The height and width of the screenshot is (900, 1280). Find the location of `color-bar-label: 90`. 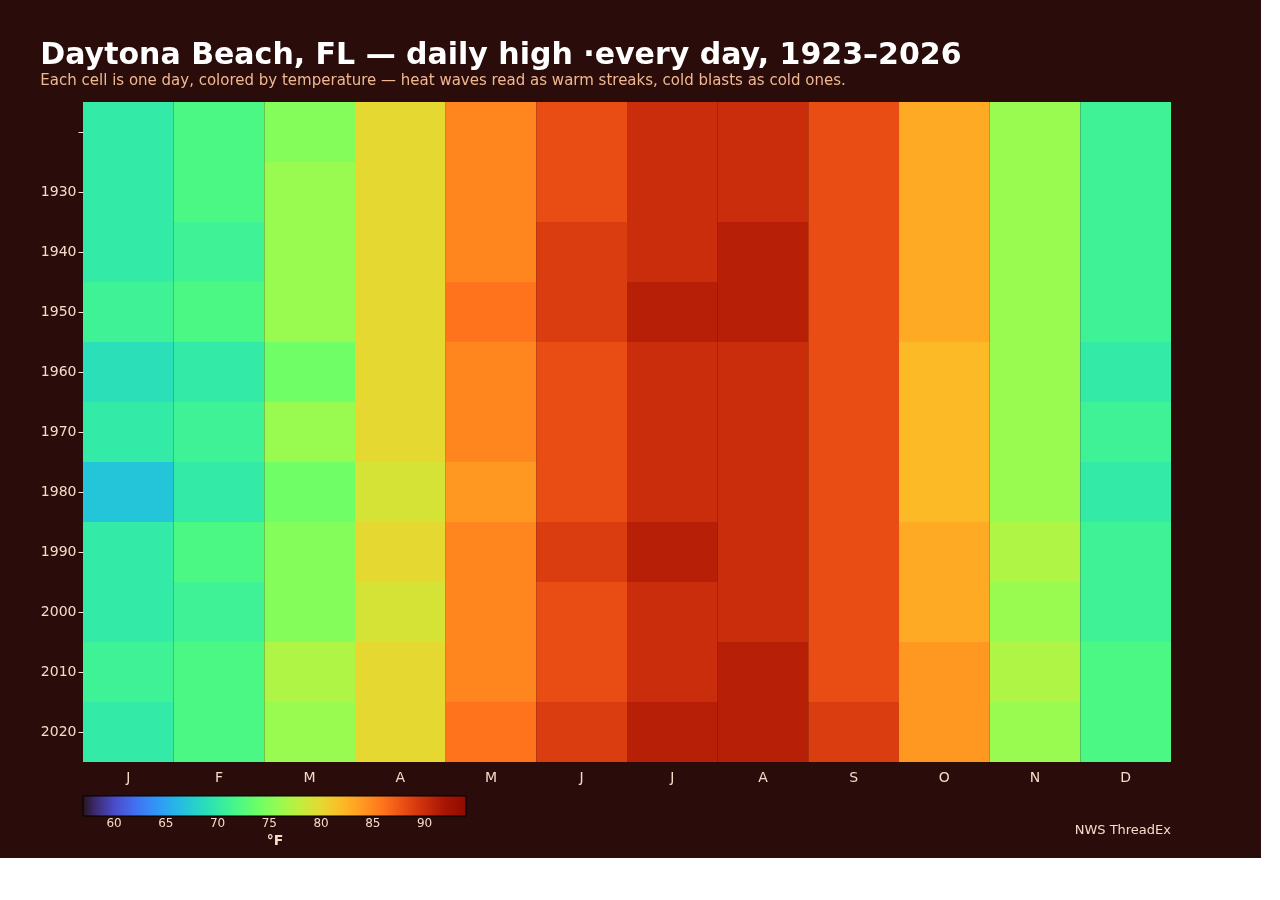

color-bar-label: 90 is located at coordinates (424, 823).